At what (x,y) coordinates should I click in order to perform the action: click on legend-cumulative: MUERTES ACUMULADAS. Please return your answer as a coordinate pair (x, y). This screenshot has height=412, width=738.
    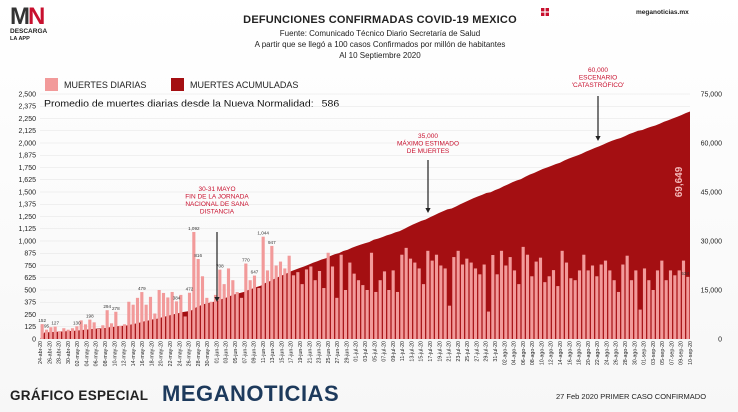
    Looking at the image, I should click on (234, 84).